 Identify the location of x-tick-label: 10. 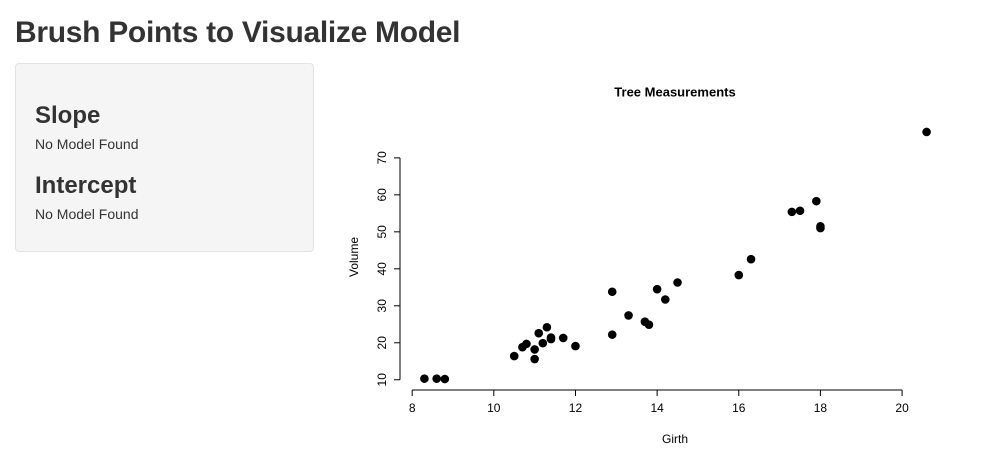
(494, 408).